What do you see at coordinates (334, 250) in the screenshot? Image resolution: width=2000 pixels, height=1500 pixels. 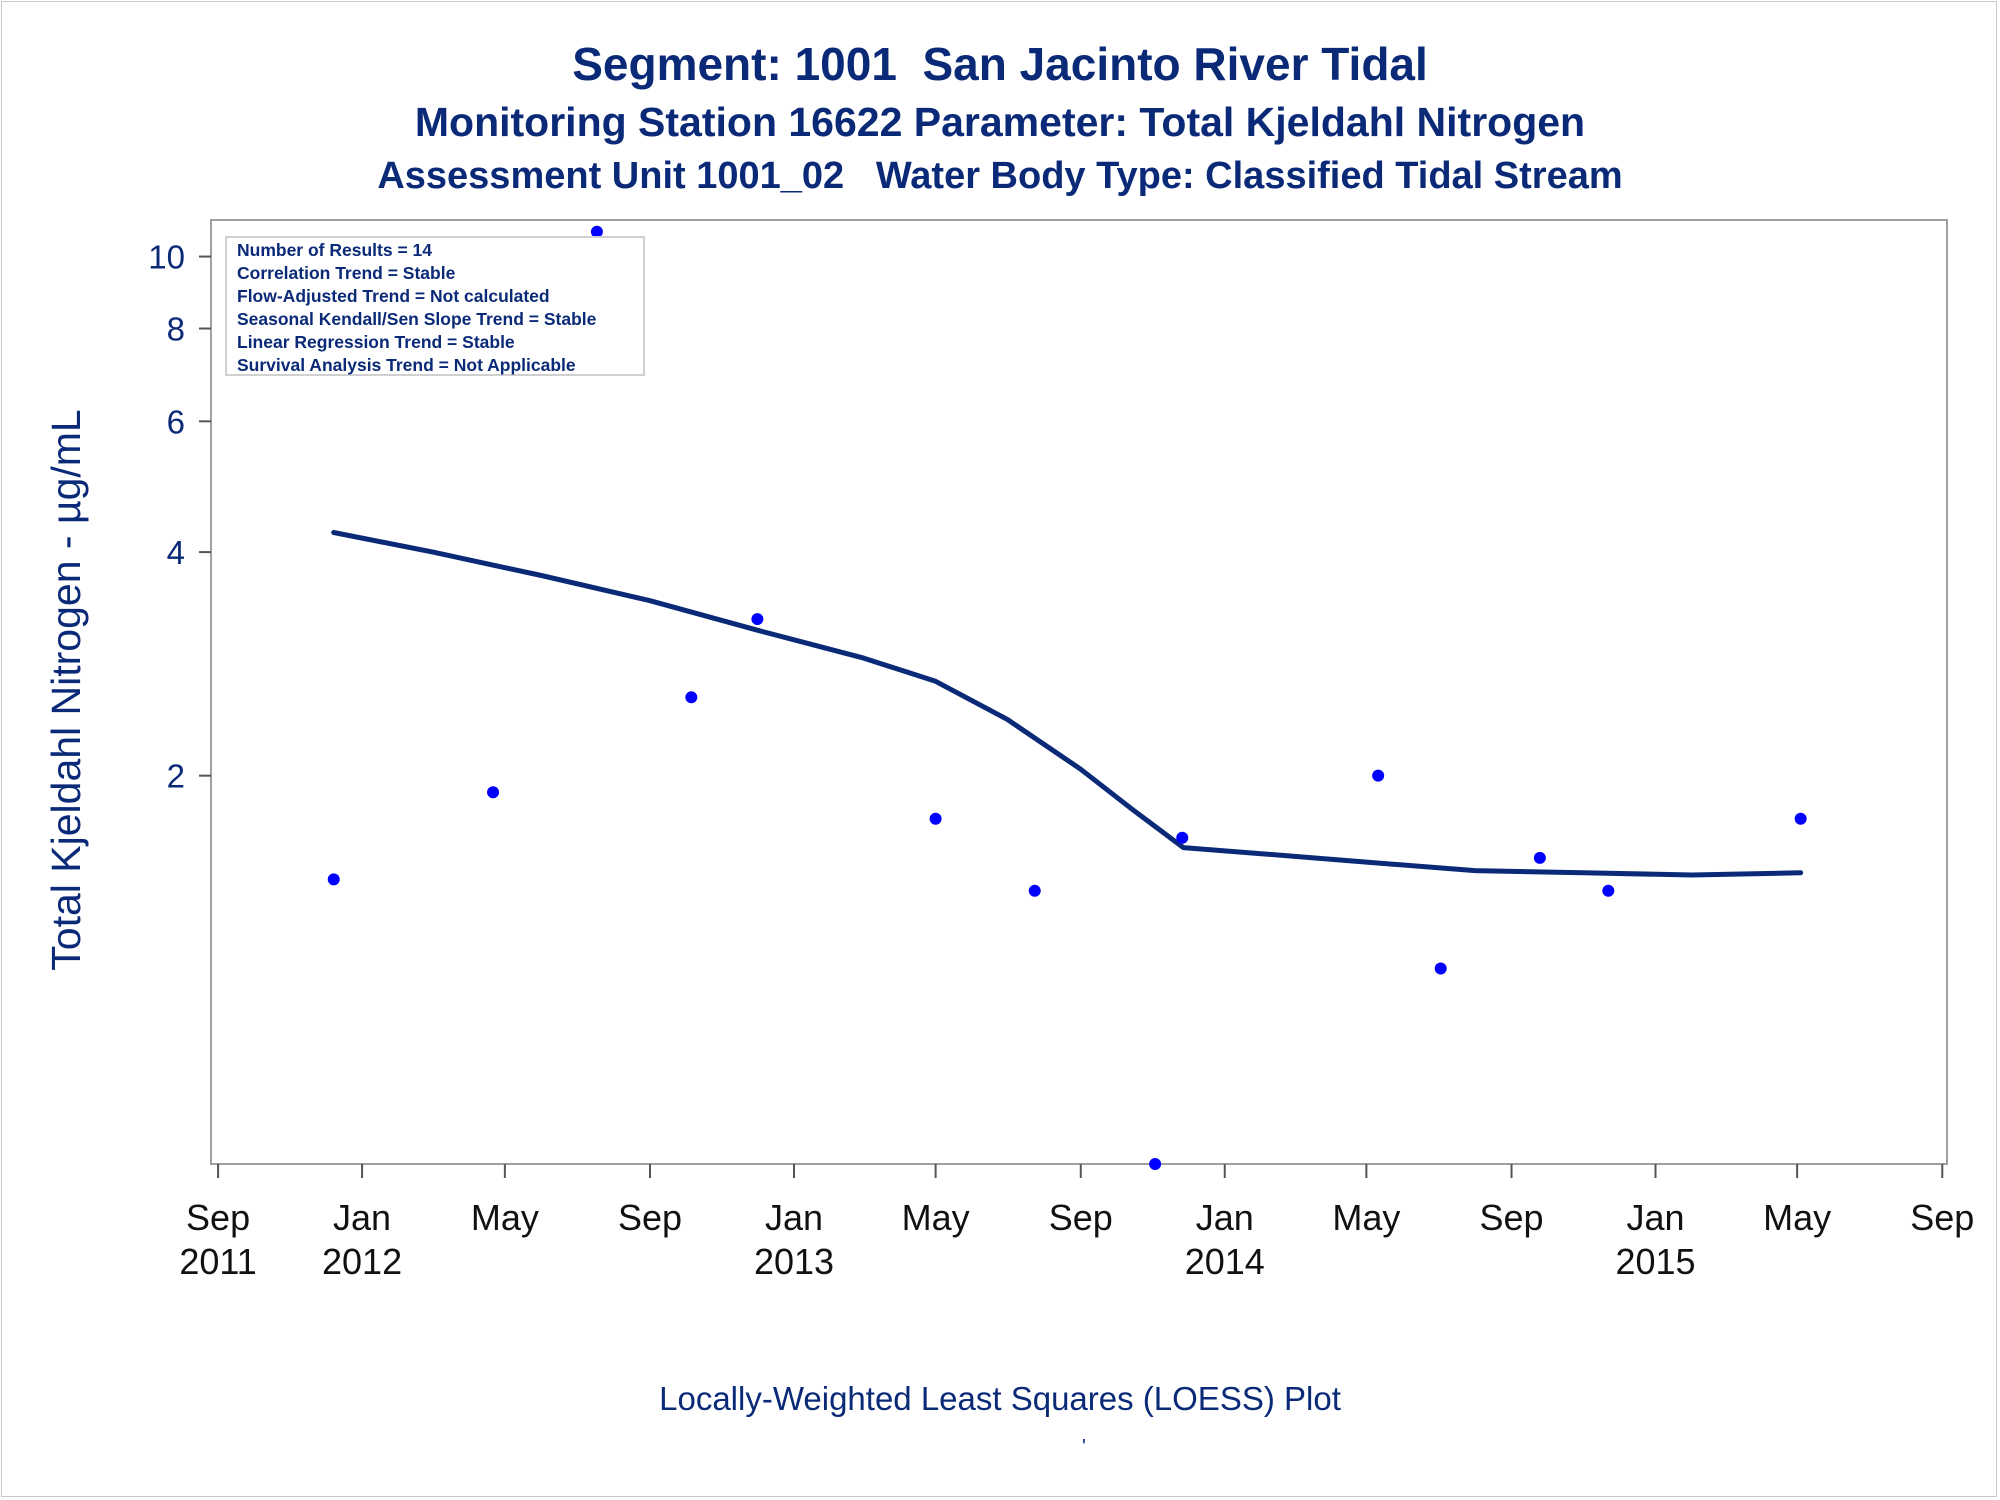 I see `stats-line: Number of Results = 14` at bounding box center [334, 250].